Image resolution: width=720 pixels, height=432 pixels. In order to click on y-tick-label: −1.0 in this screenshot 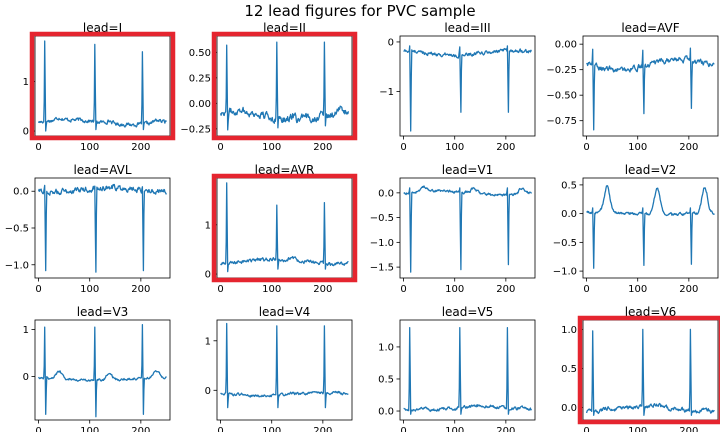, I will do `click(382, 243)`.